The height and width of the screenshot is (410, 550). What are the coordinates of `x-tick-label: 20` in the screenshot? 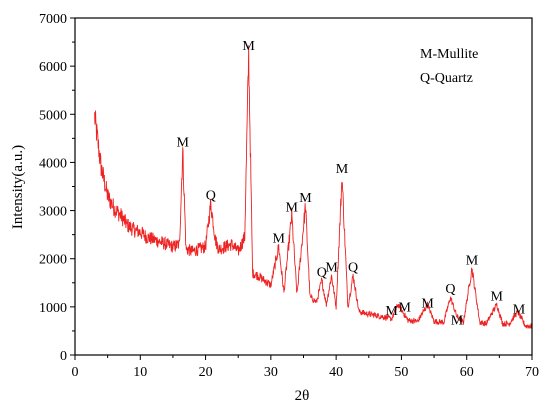 It's located at (206, 372).